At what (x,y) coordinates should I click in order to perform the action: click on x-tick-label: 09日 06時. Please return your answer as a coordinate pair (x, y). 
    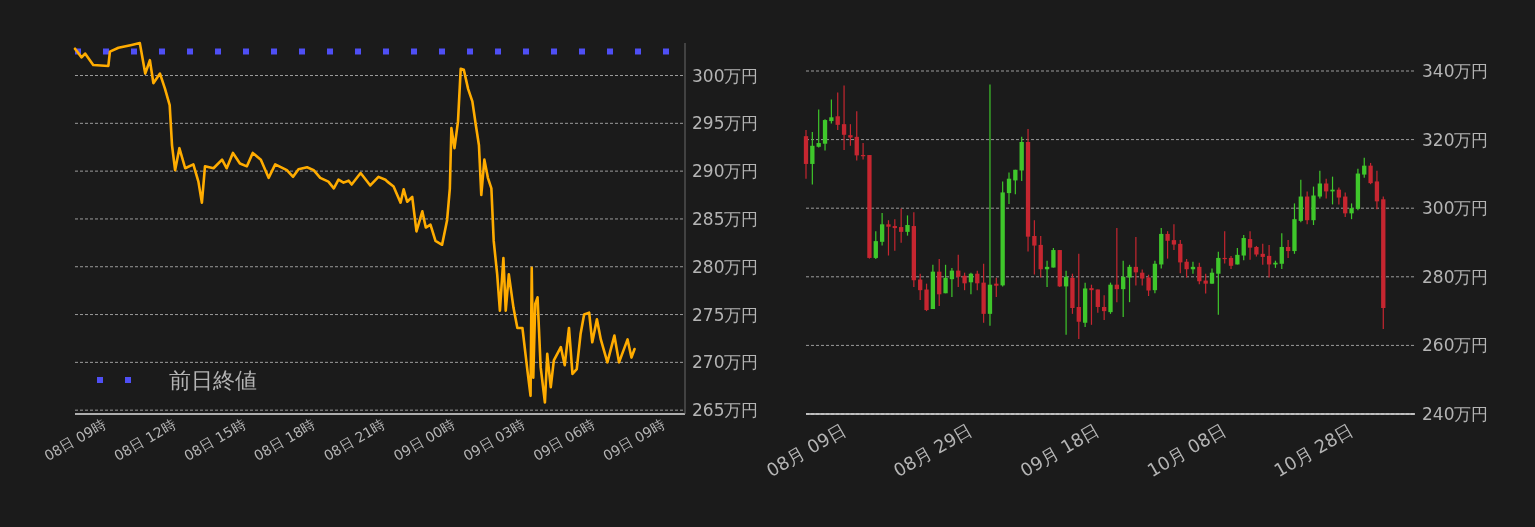
    Looking at the image, I should click on (564, 440).